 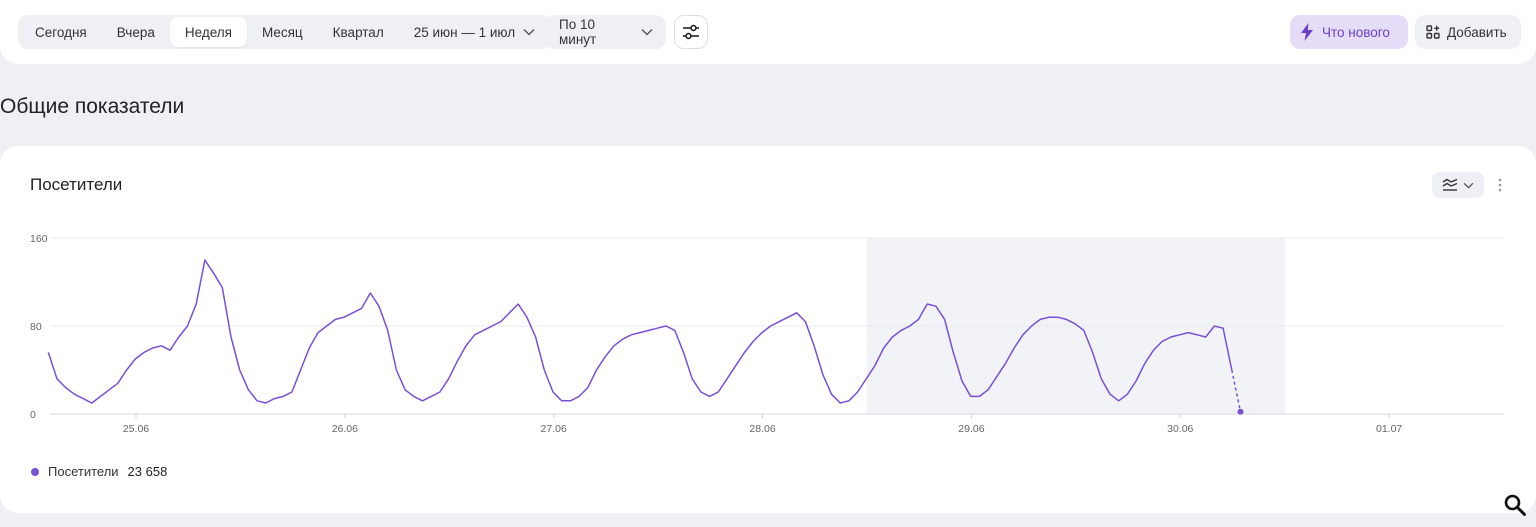 What do you see at coordinates (1240, 411) in the screenshot?
I see `series-last-point` at bounding box center [1240, 411].